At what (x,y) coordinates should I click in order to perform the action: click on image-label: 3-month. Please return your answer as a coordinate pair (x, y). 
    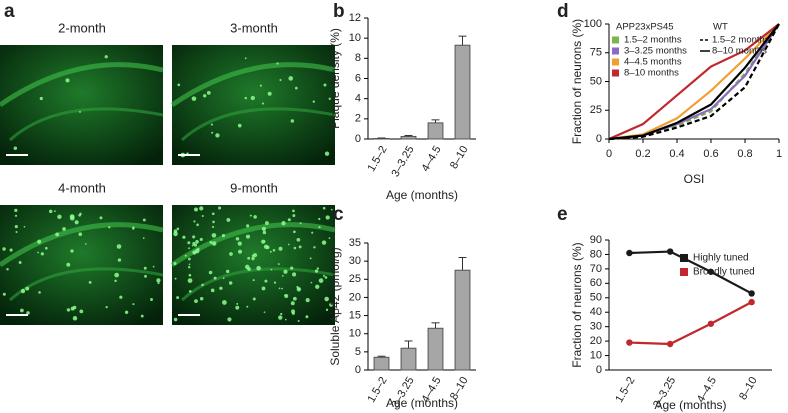
    Looking at the image, I should click on (254, 27).